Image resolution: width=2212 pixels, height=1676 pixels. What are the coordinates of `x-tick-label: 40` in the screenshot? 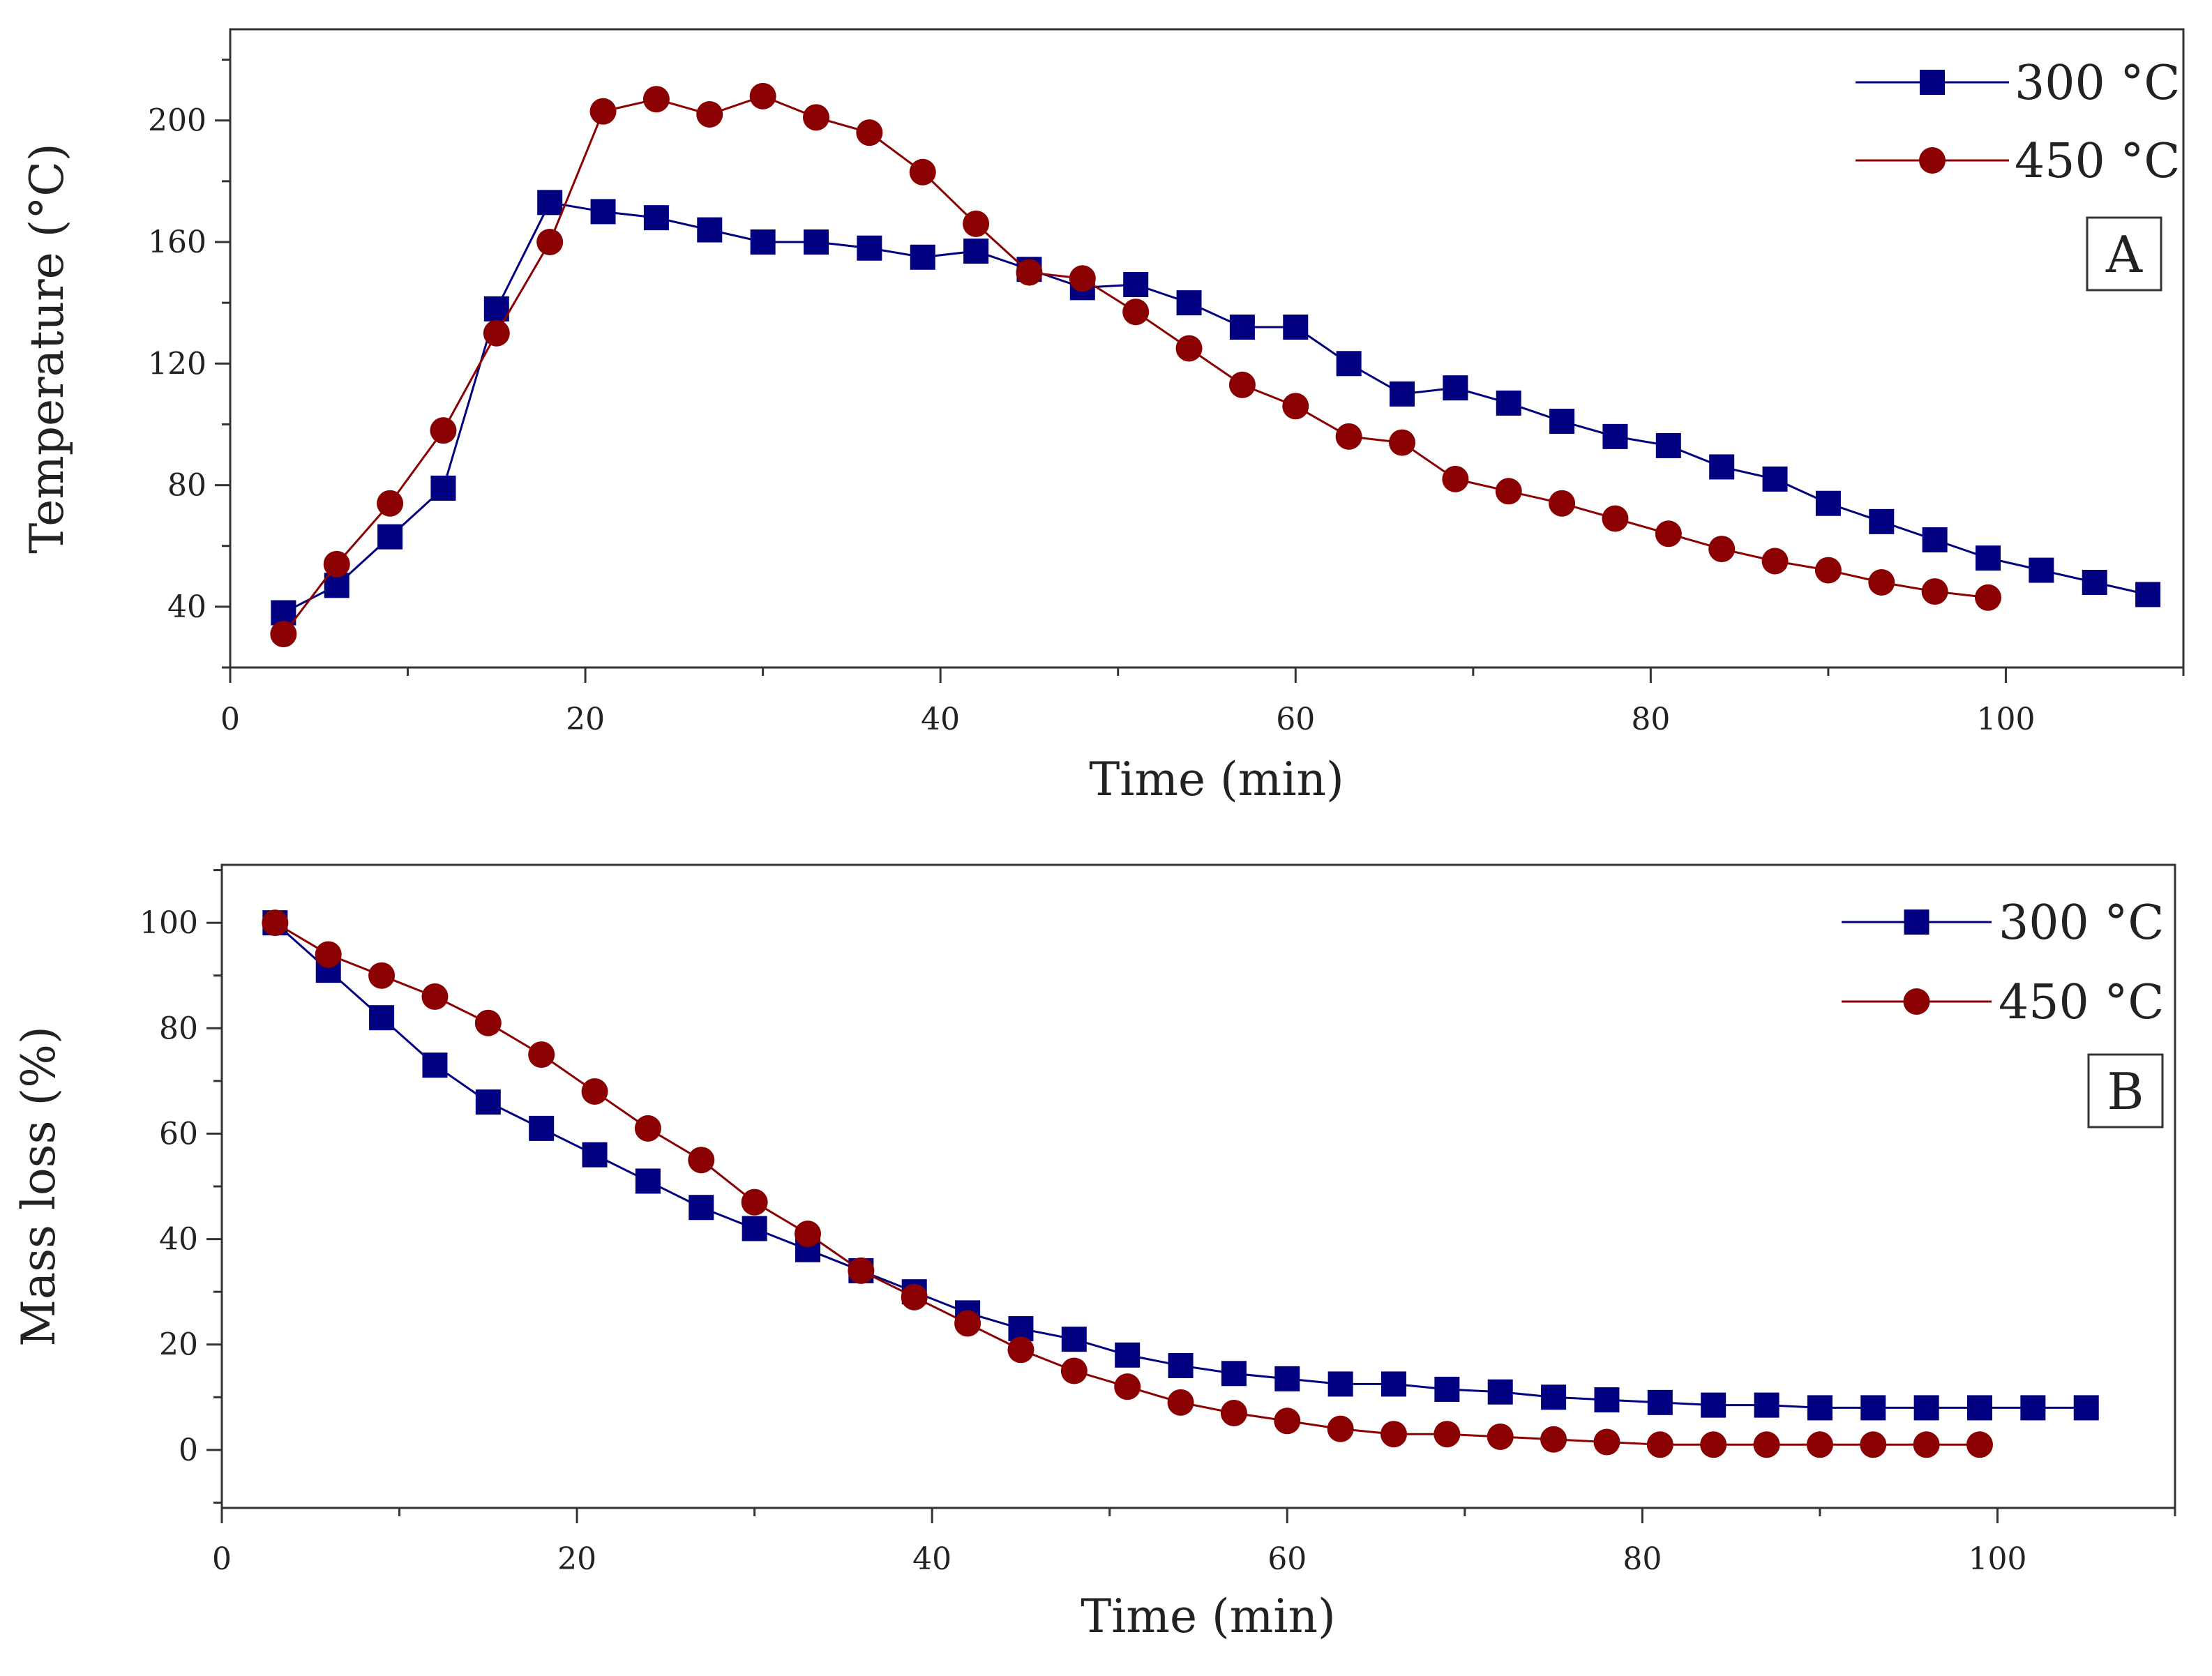 It's located at (931, 1559).